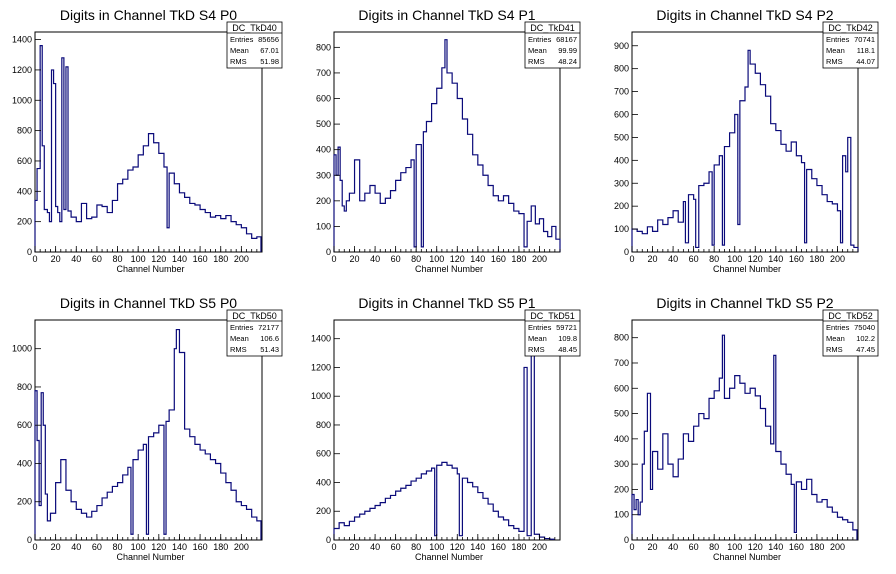 Image resolution: width=896 pixels, height=574 pixels. What do you see at coordinates (268, 39) in the screenshot?
I see `stats-value: 85656` at bounding box center [268, 39].